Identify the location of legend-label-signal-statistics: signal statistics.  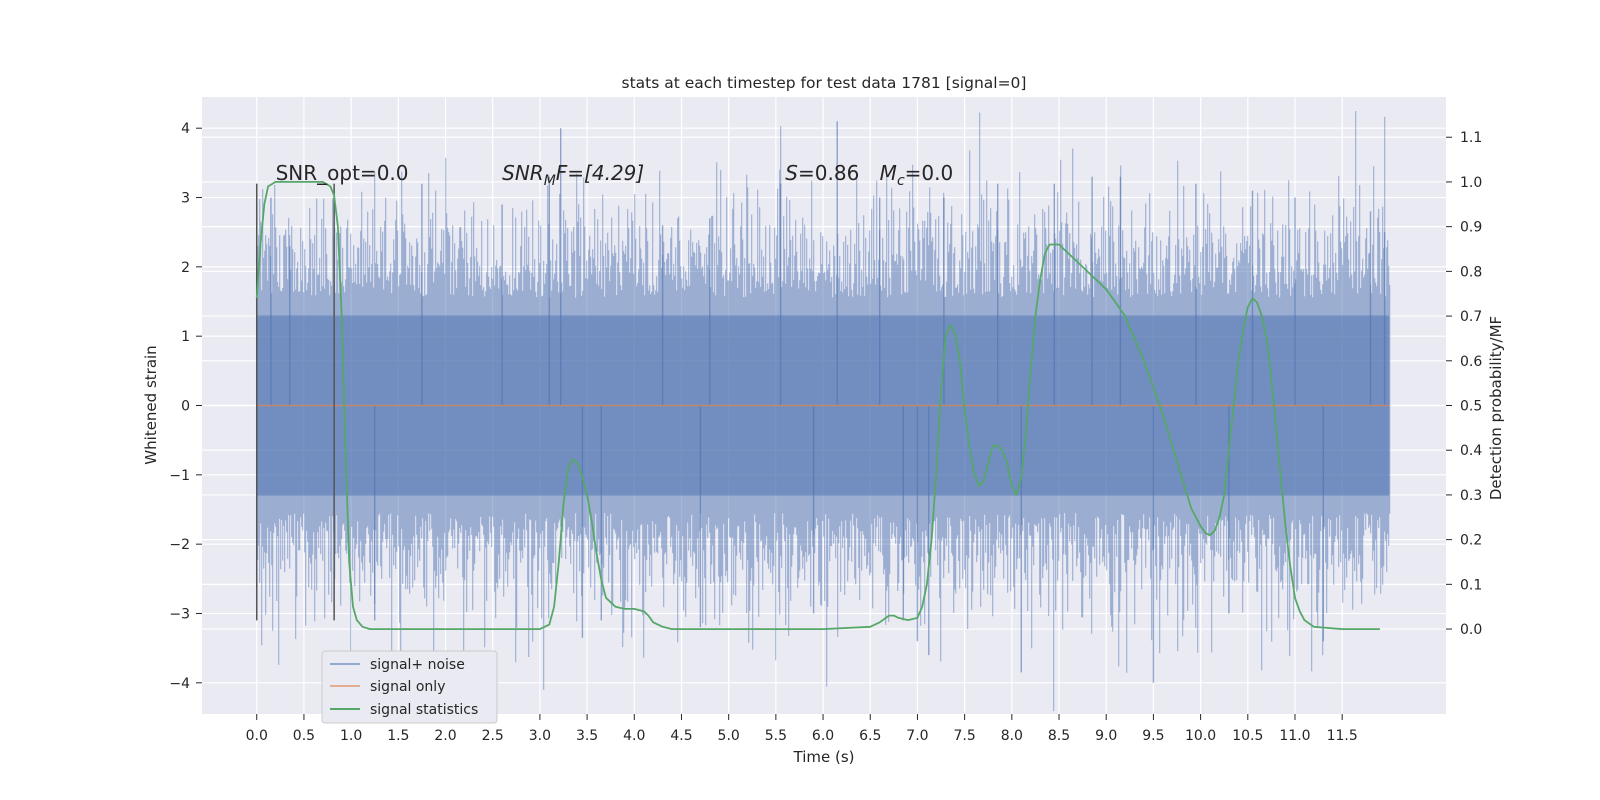
(424, 710).